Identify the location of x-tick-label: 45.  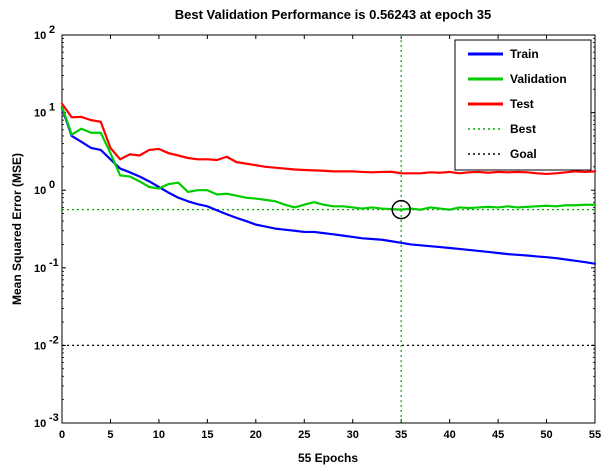
(498, 435).